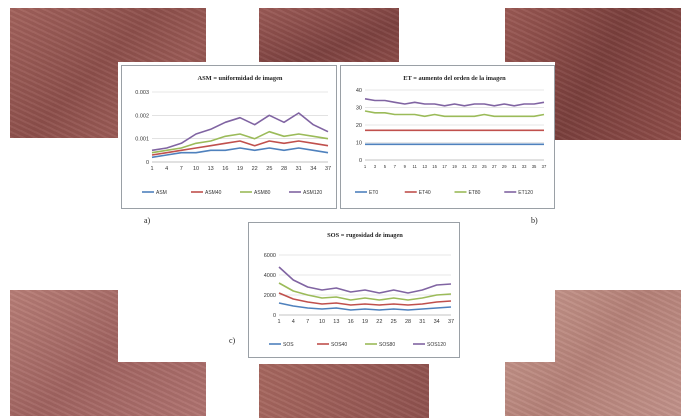  What do you see at coordinates (394, 322) in the screenshot?
I see `chart-sos-x-tick-label: 25` at bounding box center [394, 322].